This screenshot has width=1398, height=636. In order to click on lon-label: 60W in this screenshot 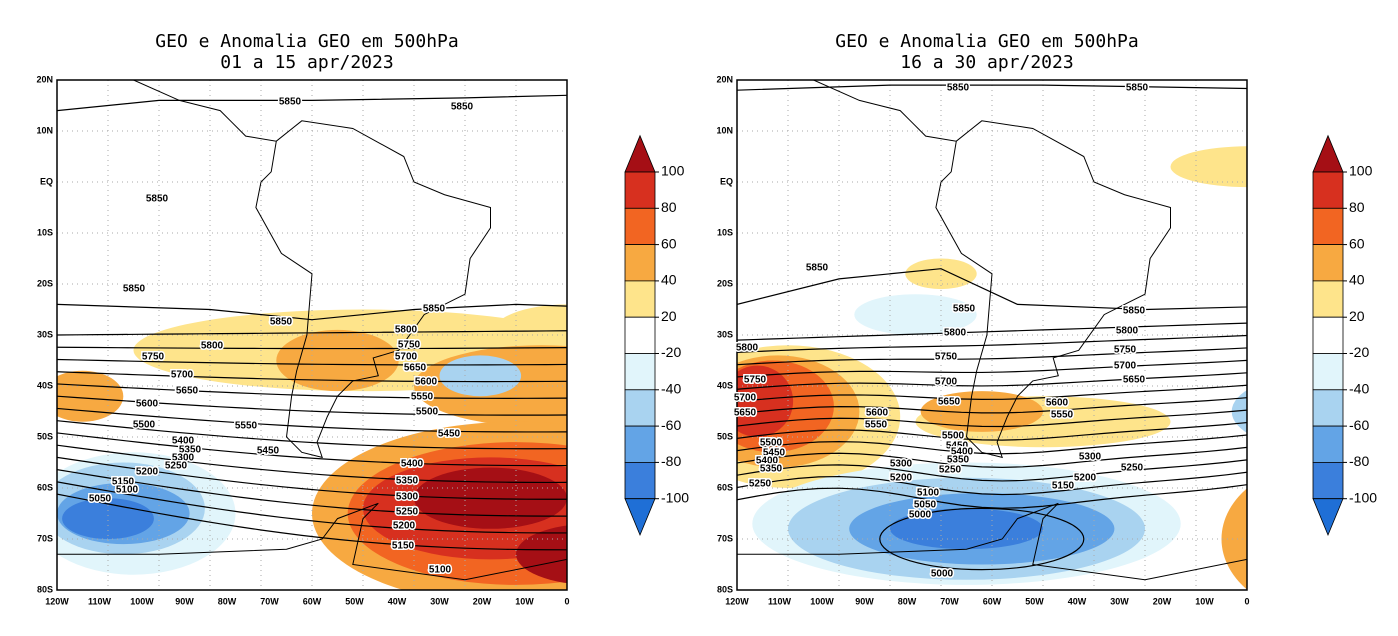, I will do `click(992, 601)`.